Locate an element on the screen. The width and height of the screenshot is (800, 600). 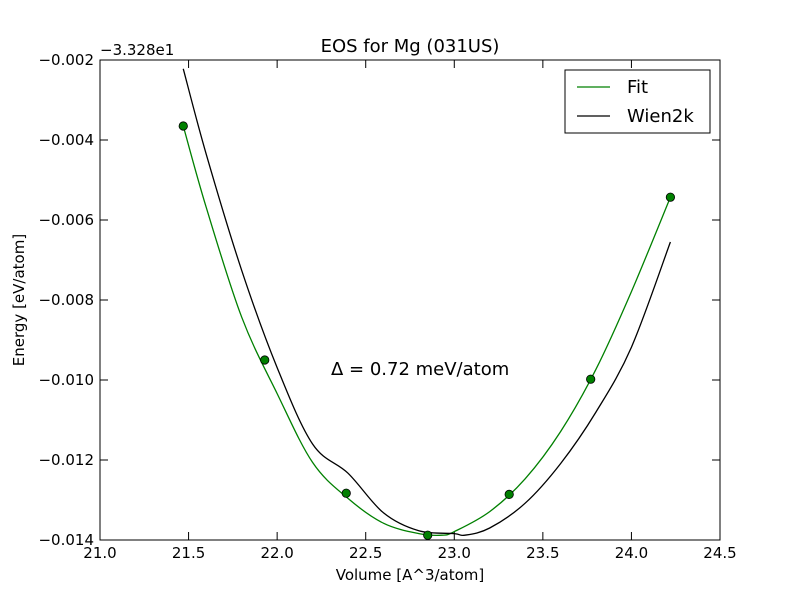
x-tick-label: 23.0 is located at coordinates (454, 553).